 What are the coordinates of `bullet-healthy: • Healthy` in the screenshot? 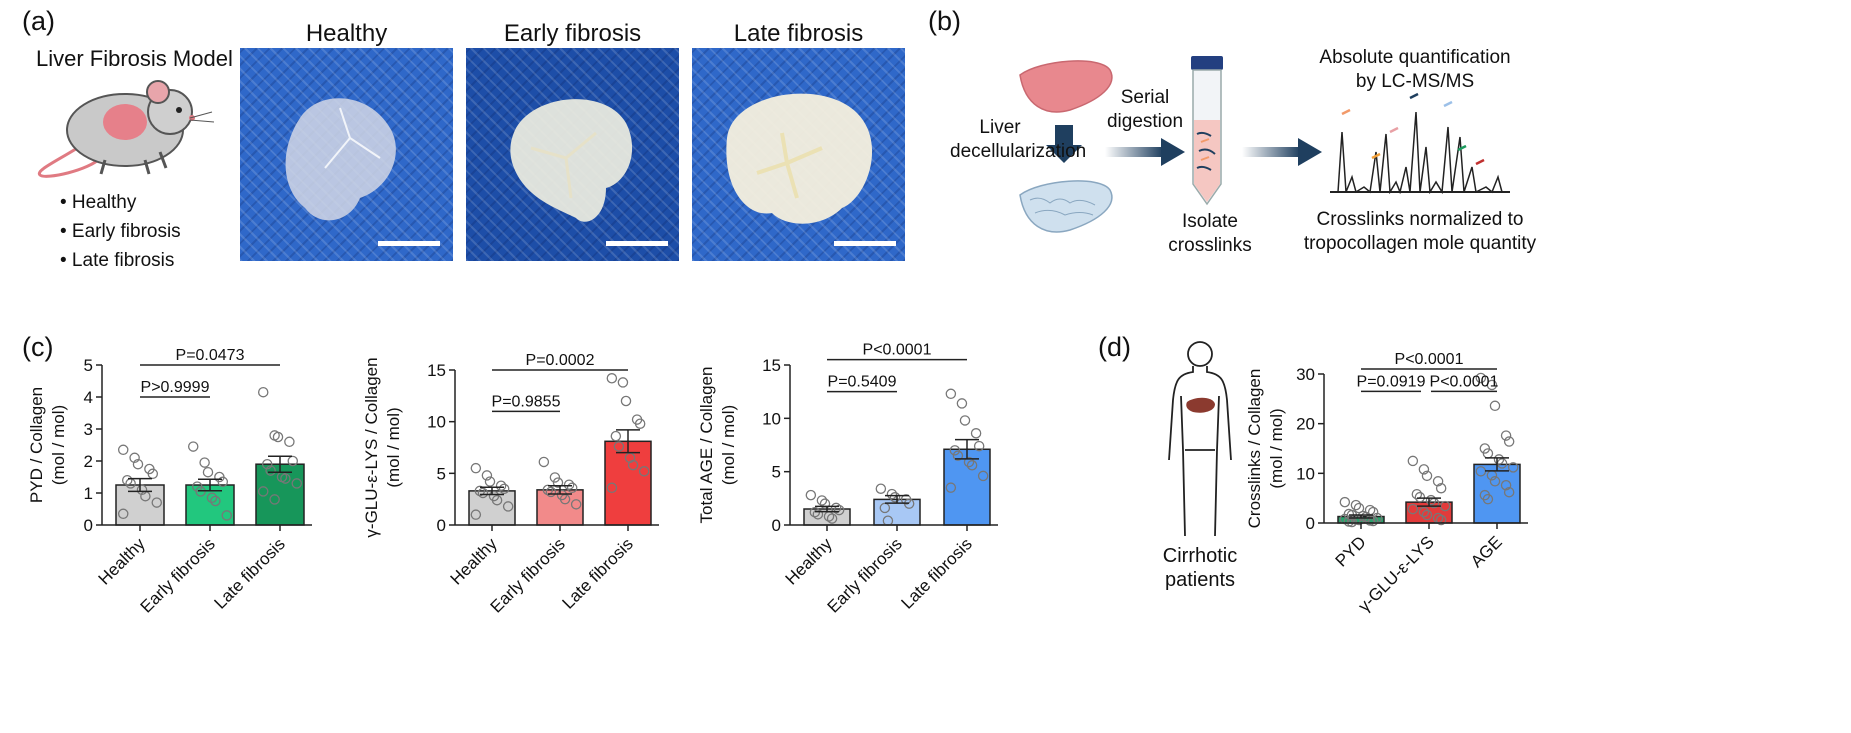 It's located at (98, 202).